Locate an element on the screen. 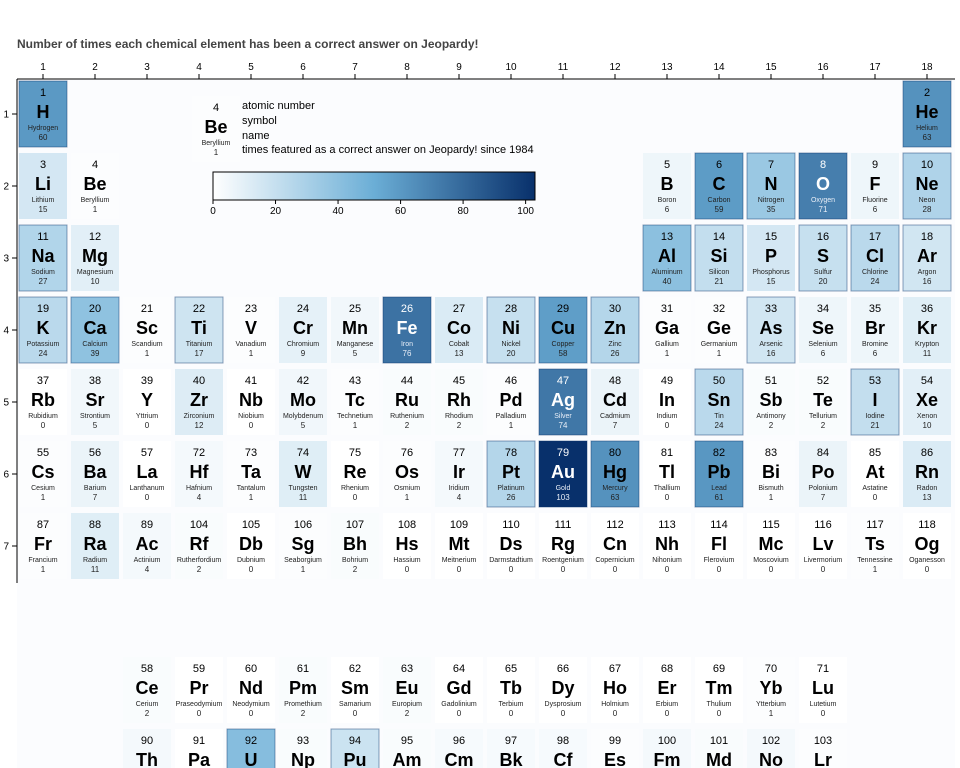  element-cell-cf: 98CfCalifornium3 is located at coordinates (563, 748).